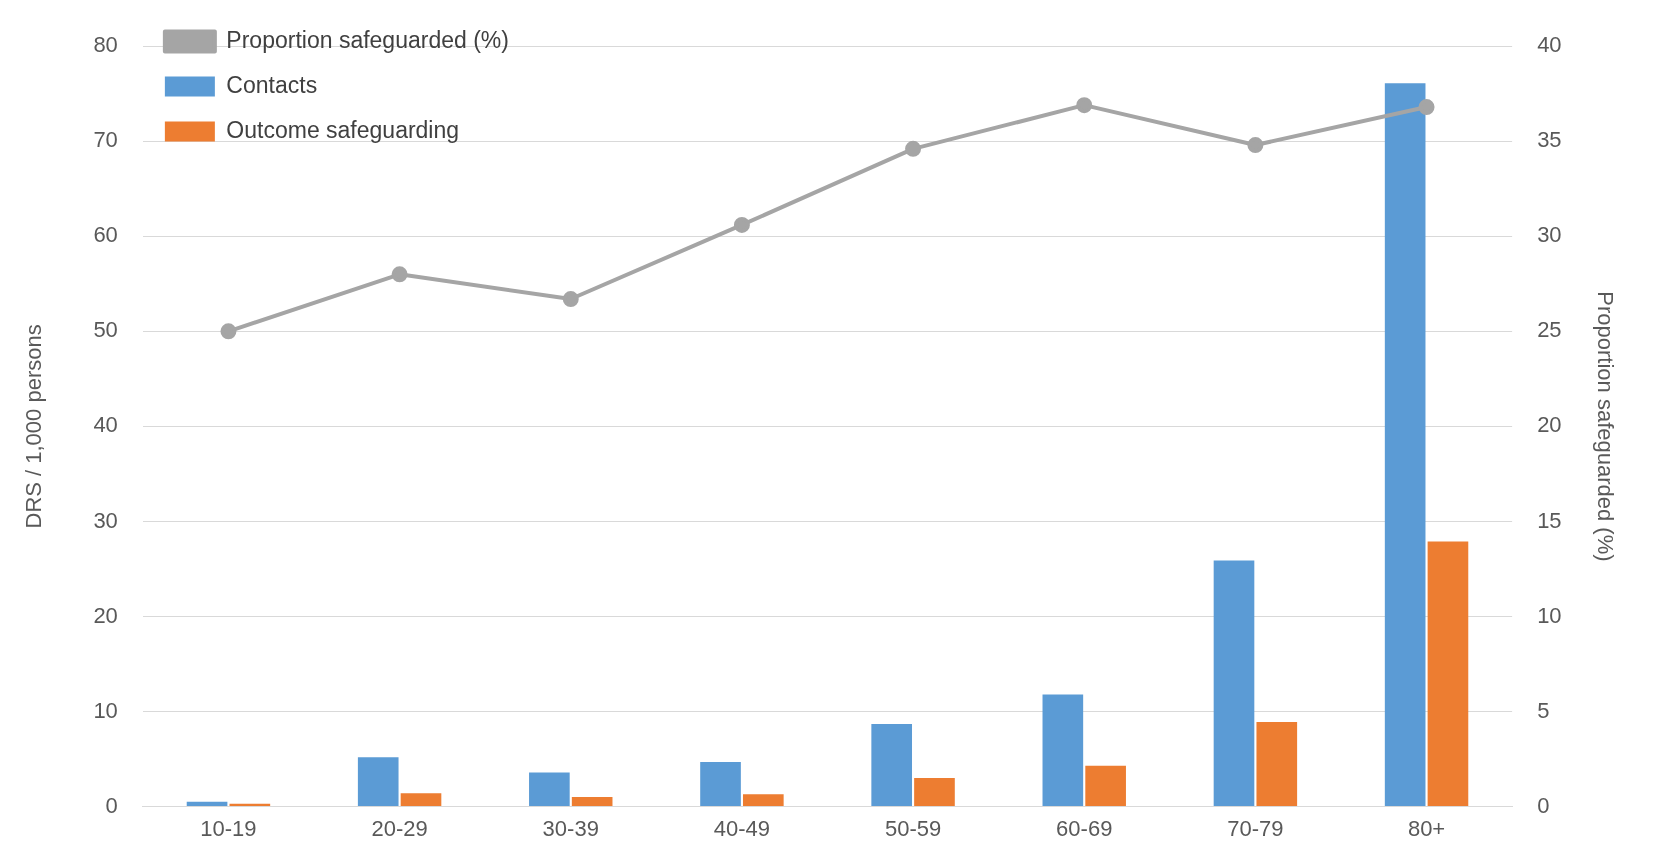 The image size is (1655, 866). I want to click on y2-tick-label: 5, so click(1543, 710).